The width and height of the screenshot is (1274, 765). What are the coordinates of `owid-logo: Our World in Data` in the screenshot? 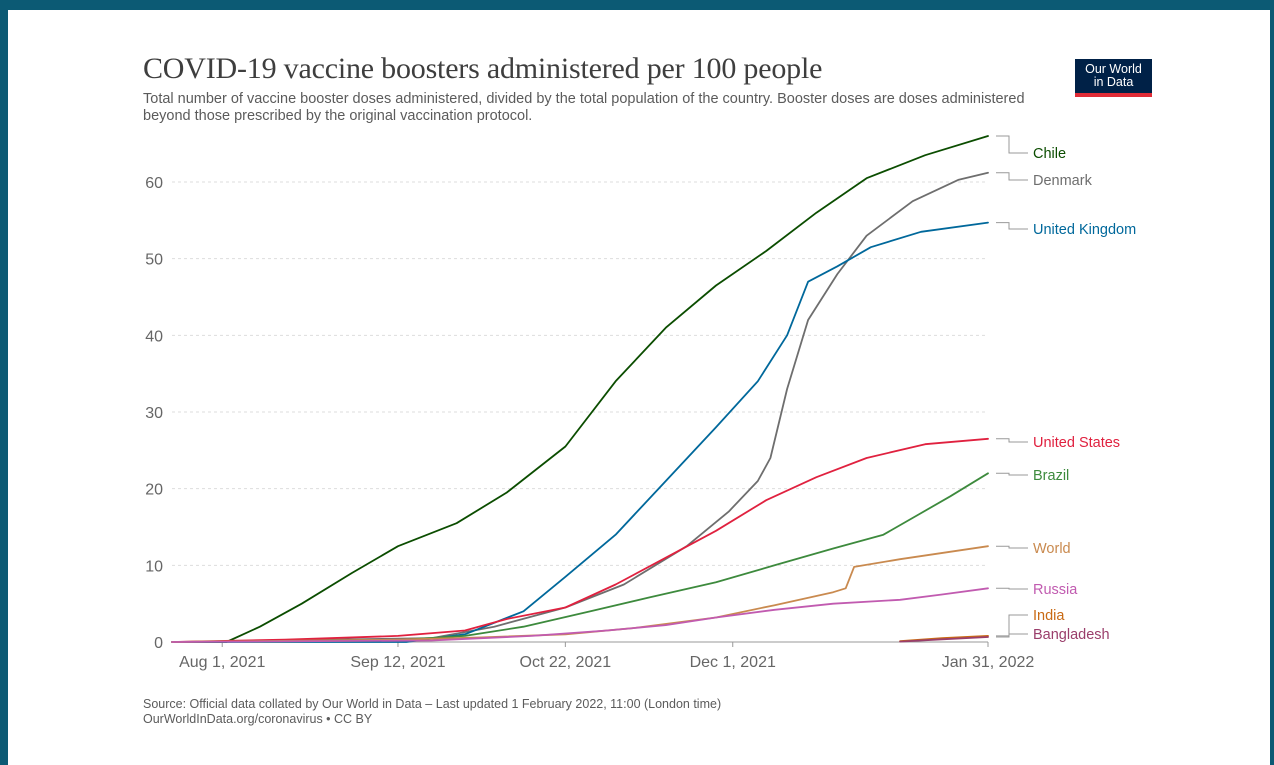 It's located at (1113, 78).